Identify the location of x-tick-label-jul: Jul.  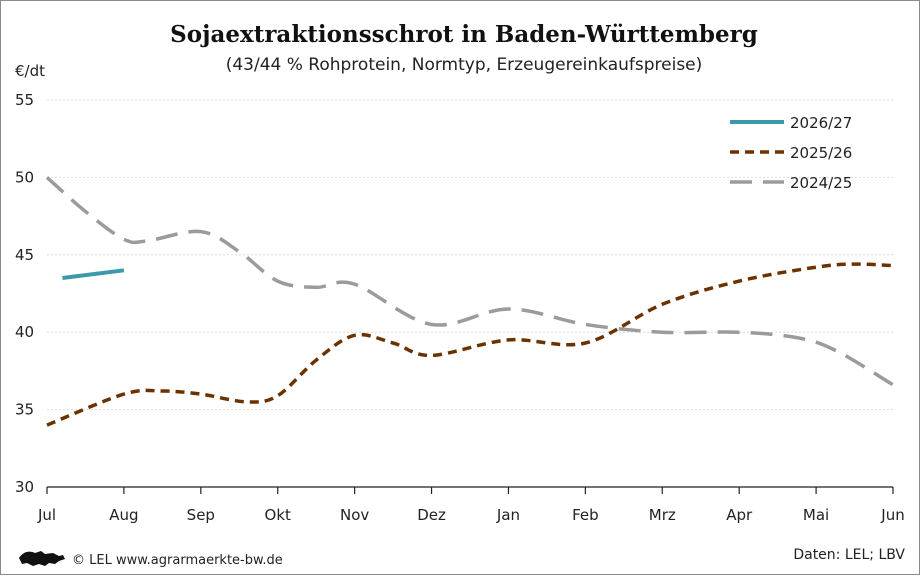
(46, 515).